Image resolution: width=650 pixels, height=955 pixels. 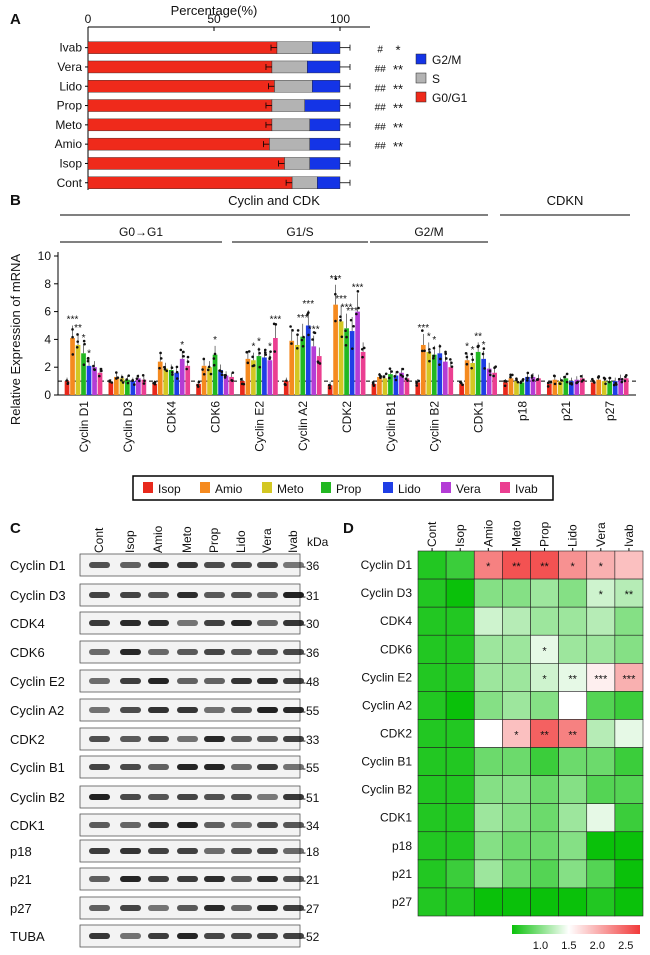 I want to click on star-mark: **, so click(x=398, y=88).